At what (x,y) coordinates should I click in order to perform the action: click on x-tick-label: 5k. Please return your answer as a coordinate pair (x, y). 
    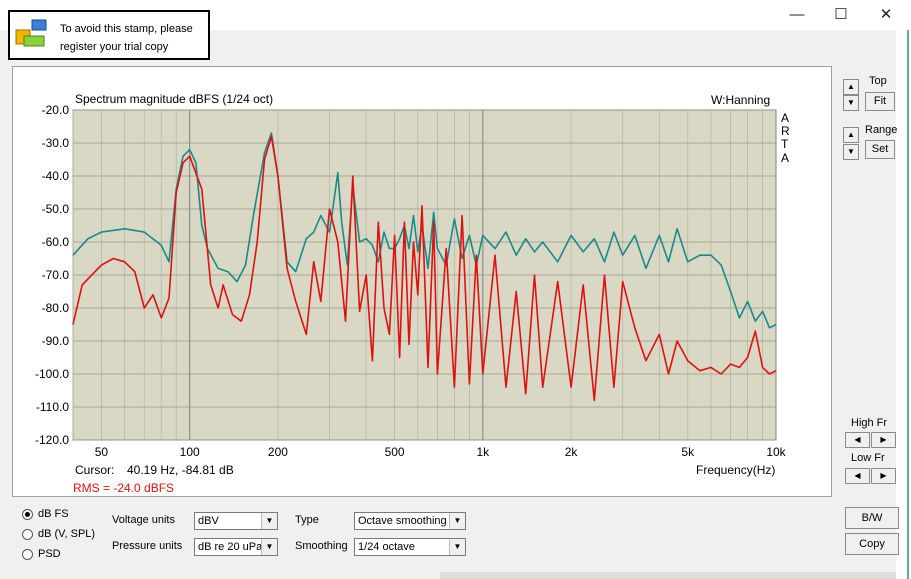
    Looking at the image, I should click on (688, 452).